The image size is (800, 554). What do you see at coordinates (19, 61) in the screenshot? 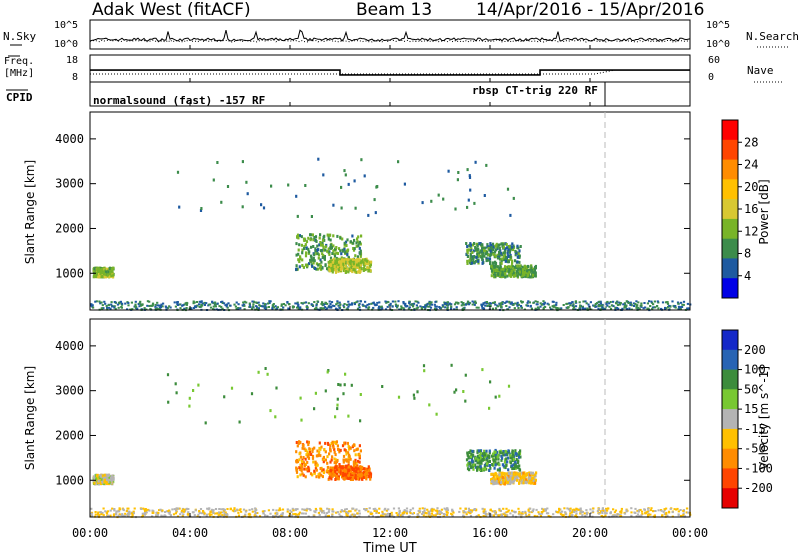
I see `freq-label-line1: Freq.` at bounding box center [19, 61].